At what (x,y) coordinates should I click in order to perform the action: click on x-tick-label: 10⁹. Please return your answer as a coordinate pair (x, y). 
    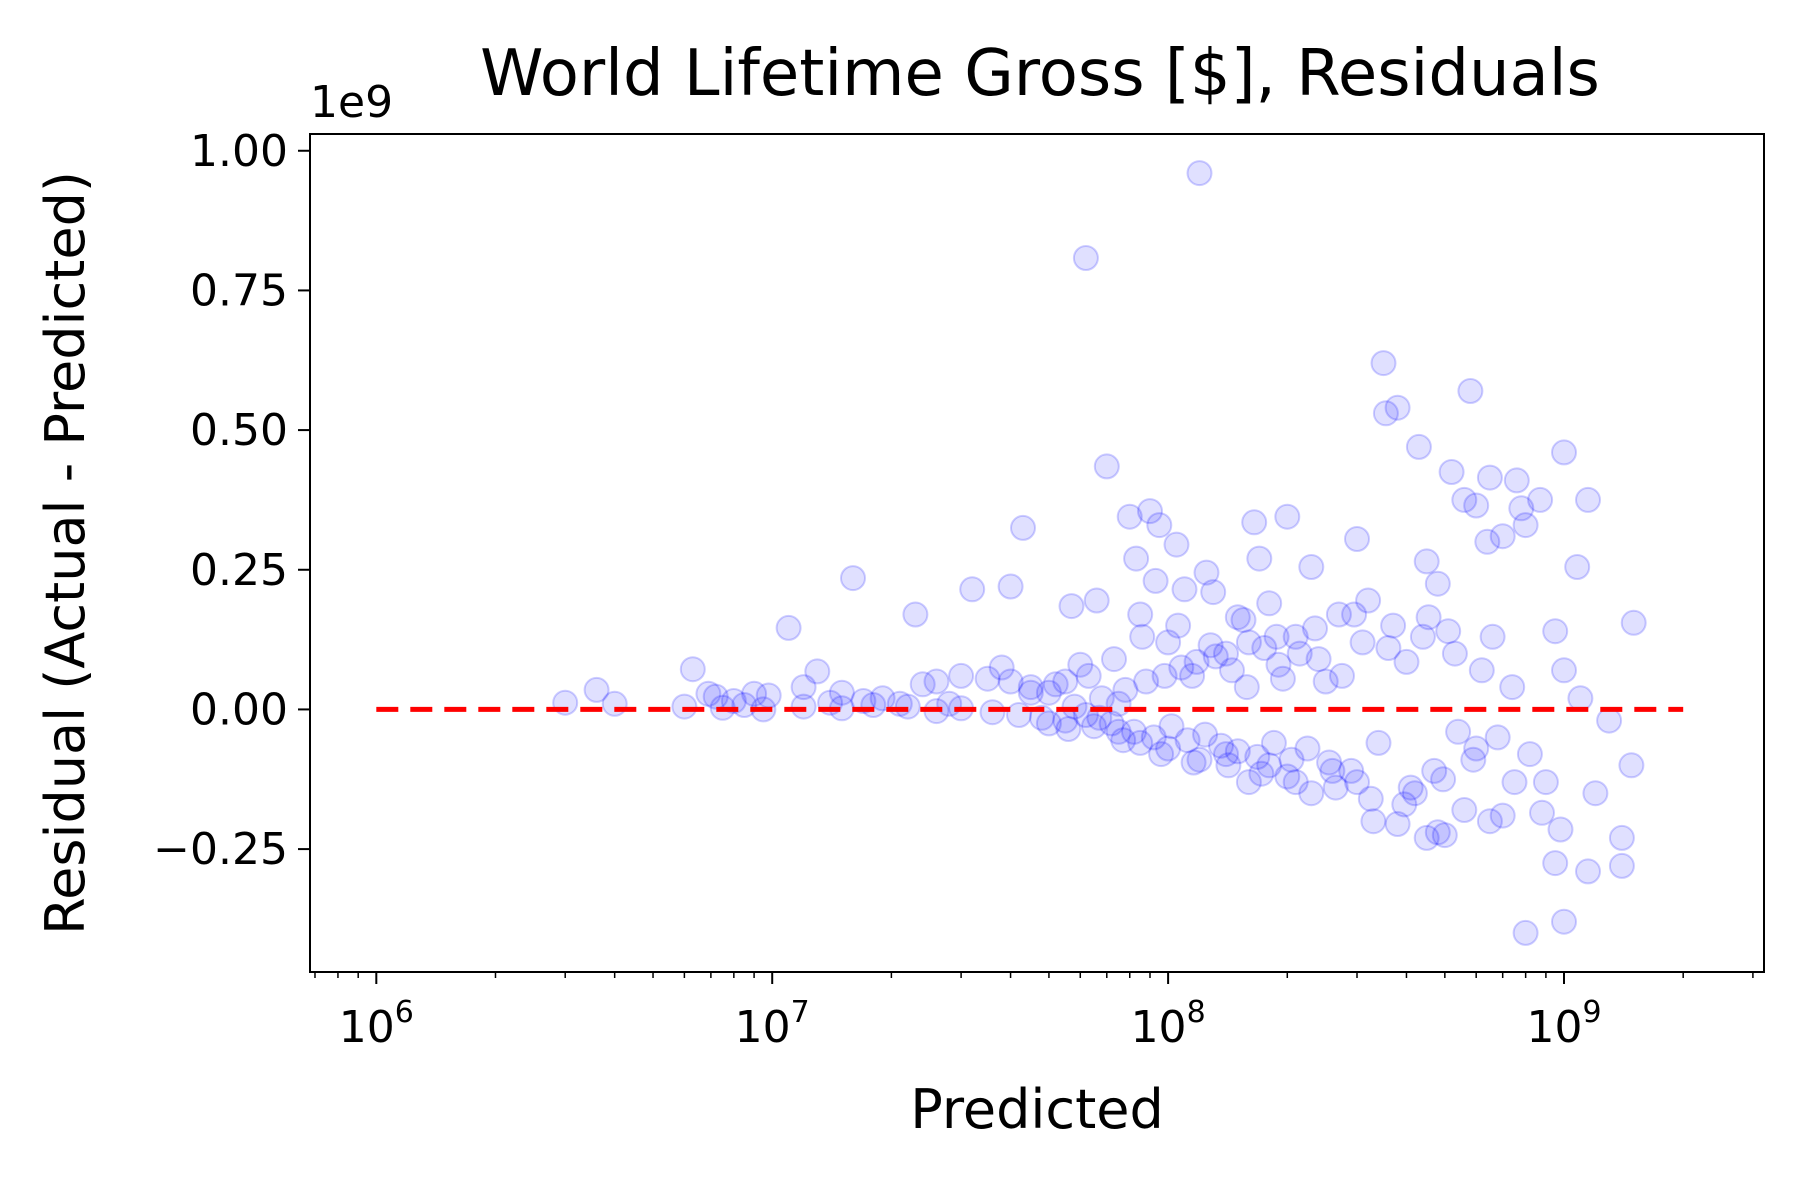
    Looking at the image, I should click on (1563, 1024).